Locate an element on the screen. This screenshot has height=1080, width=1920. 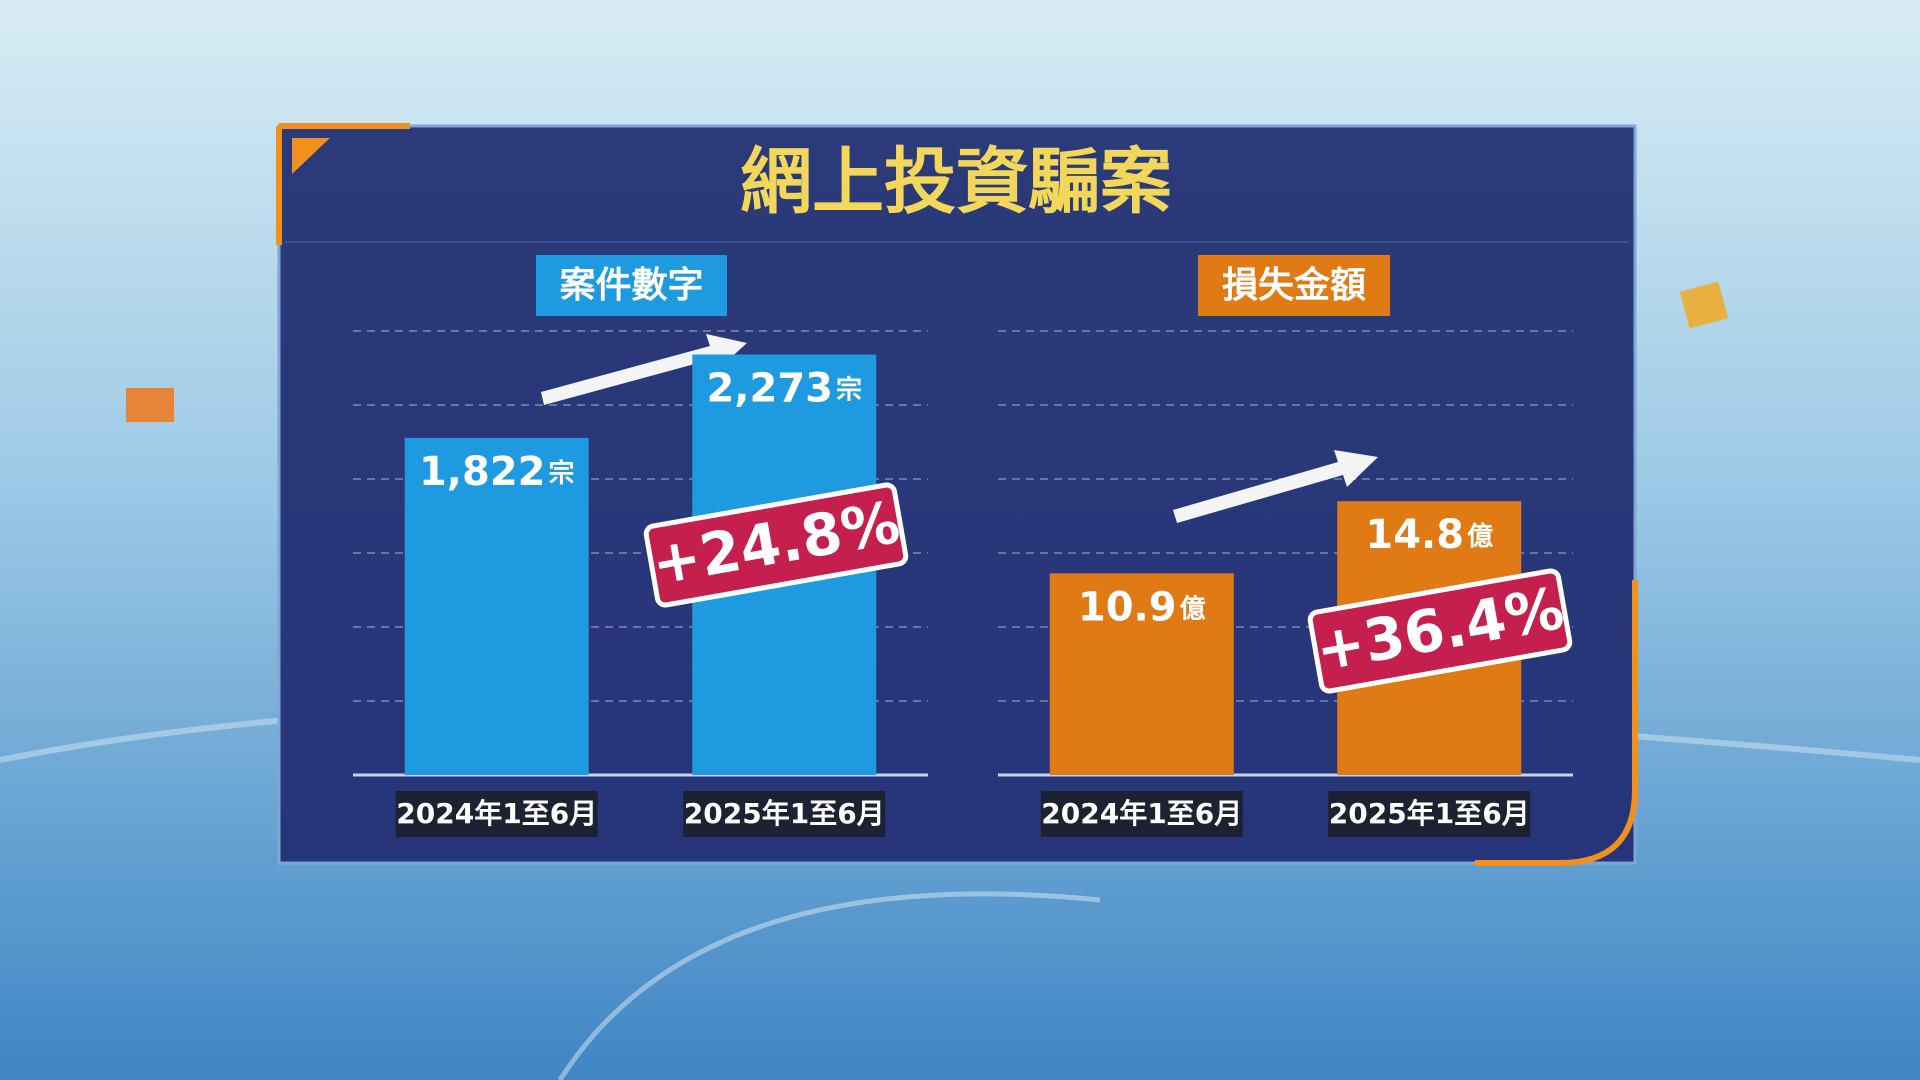
value-number: 14.8 is located at coordinates (1414, 535).